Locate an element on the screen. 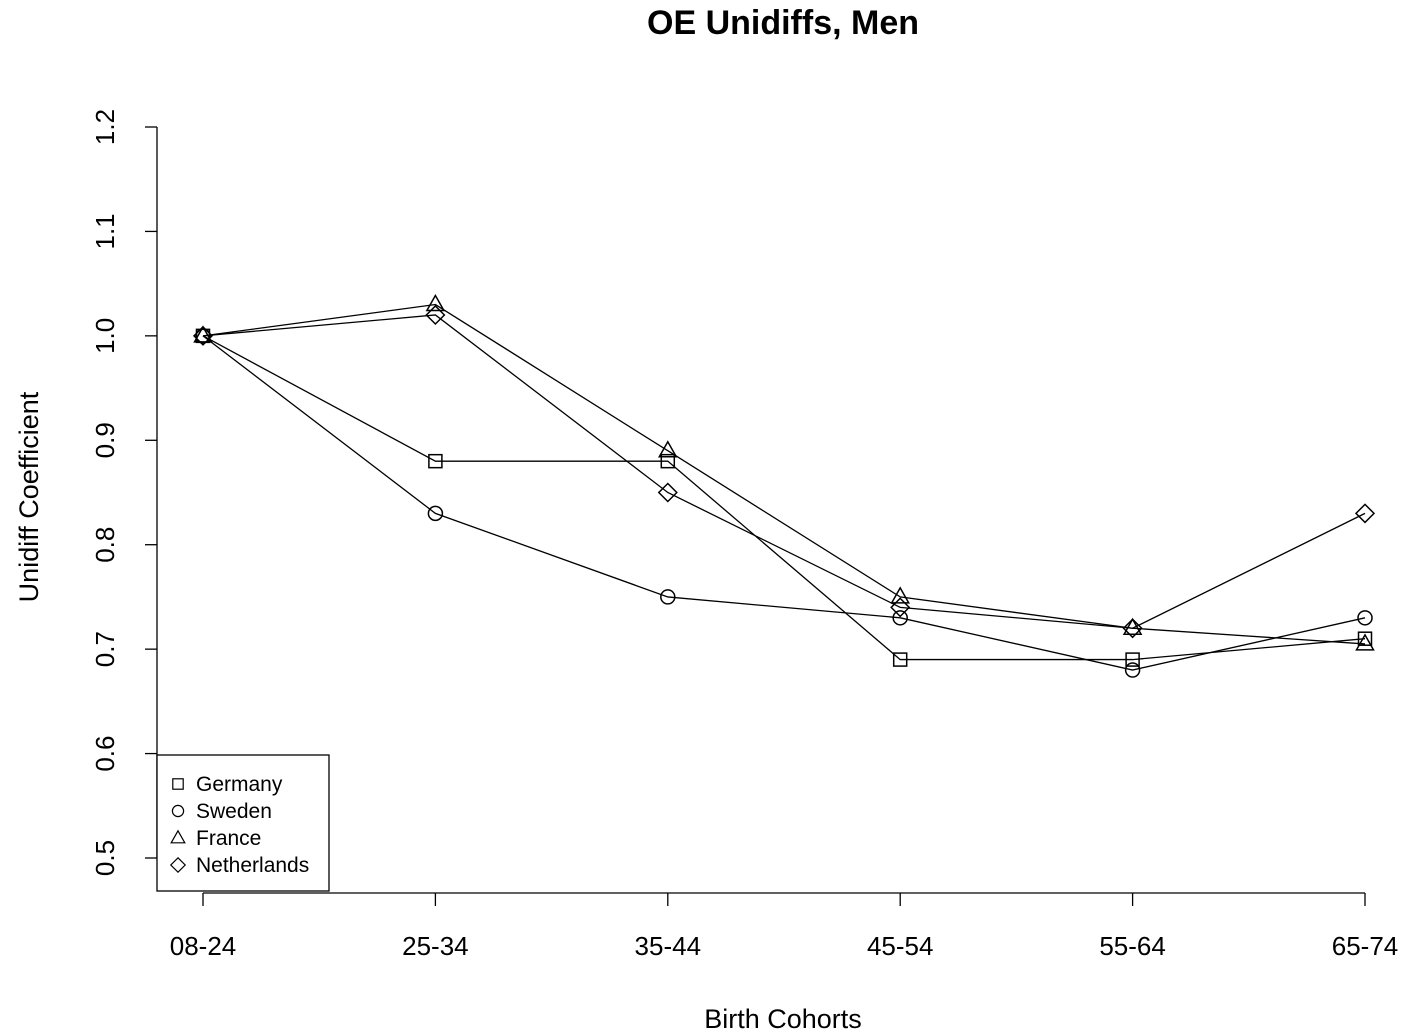 The image size is (1408, 1034). y-tick-label: 0.5 is located at coordinates (105, 858).